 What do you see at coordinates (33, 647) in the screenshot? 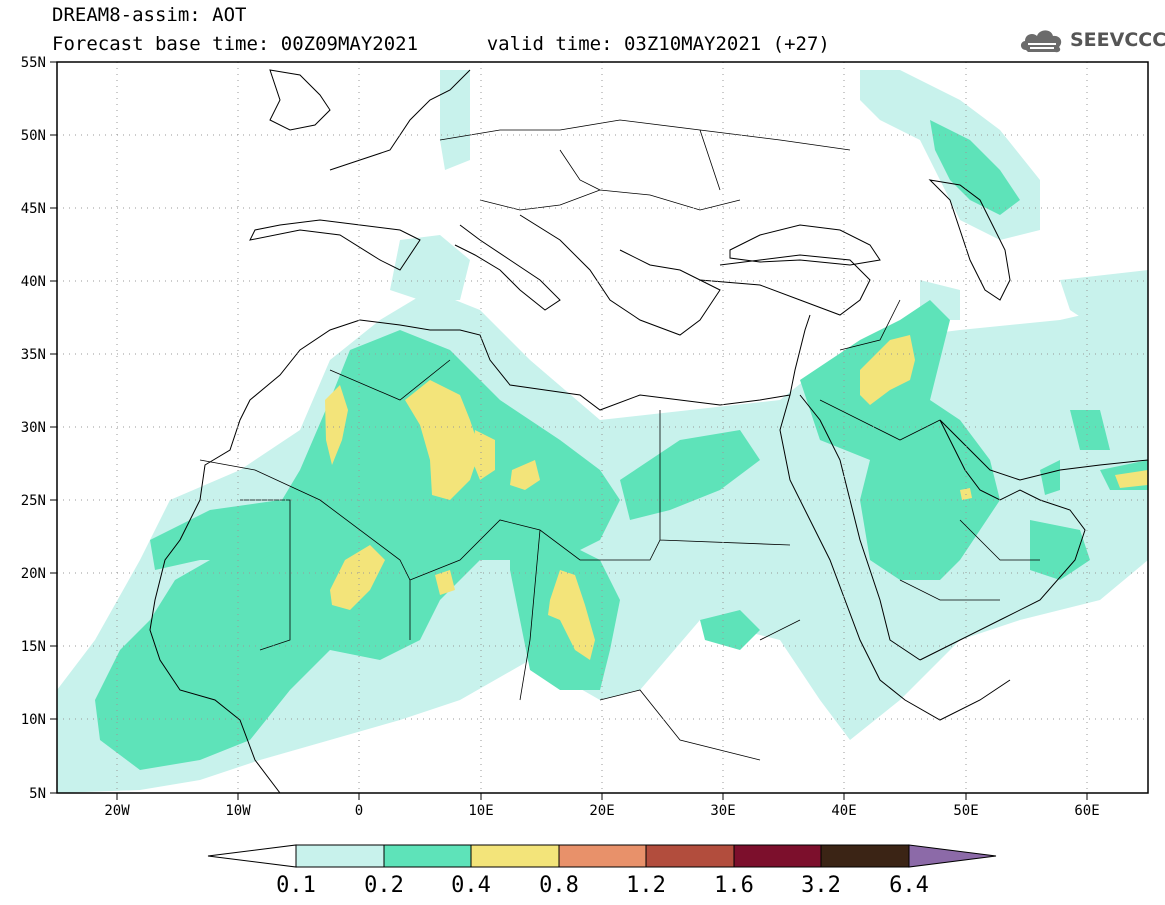
I see `lat-label: 15N` at bounding box center [33, 647].